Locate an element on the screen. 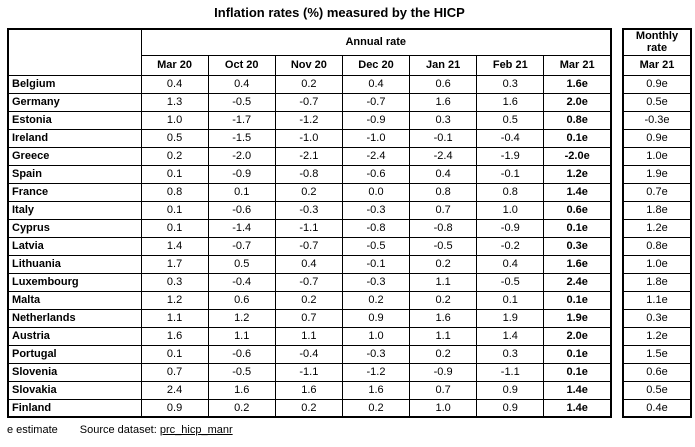 This screenshot has width=695, height=447. annual-column-header: Mar 20 is located at coordinates (174, 65).